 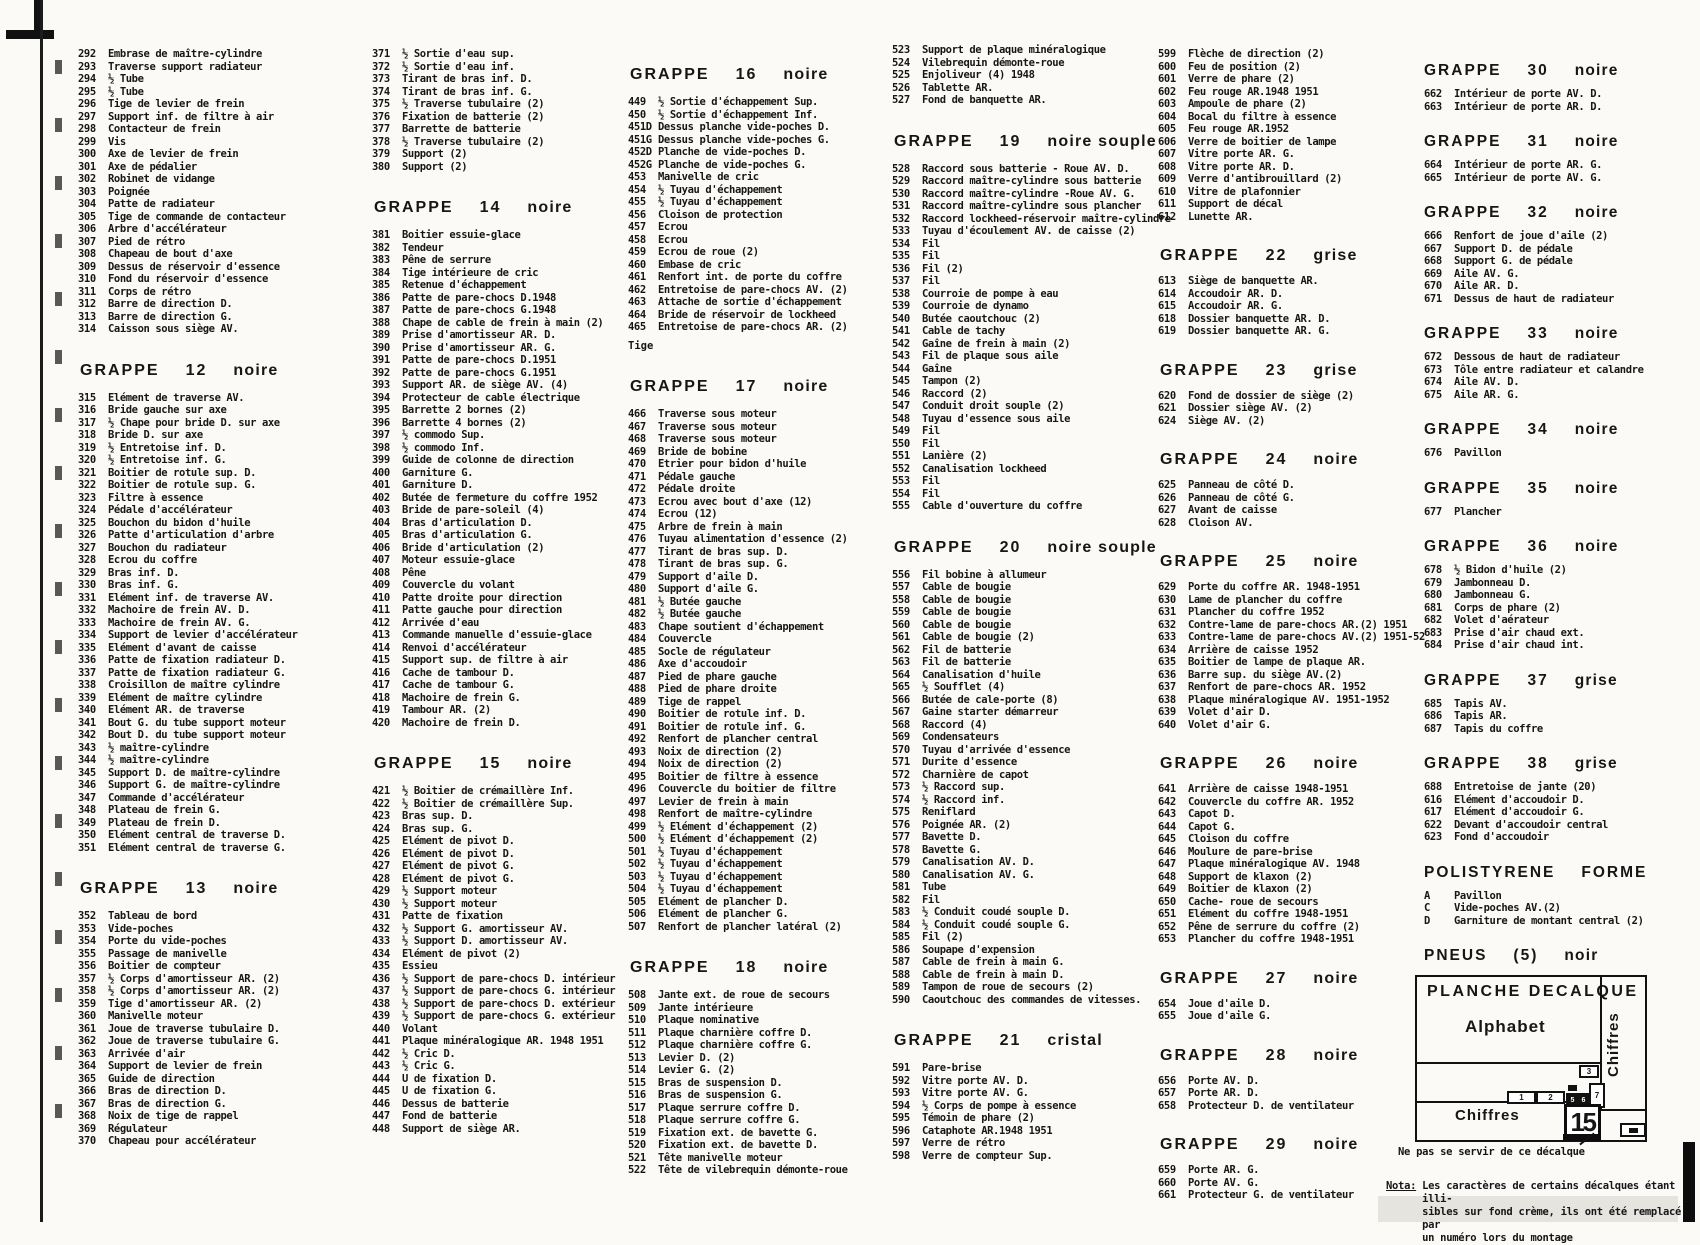 What do you see at coordinates (901, 687) in the screenshot?
I see `part-number: 565` at bounding box center [901, 687].